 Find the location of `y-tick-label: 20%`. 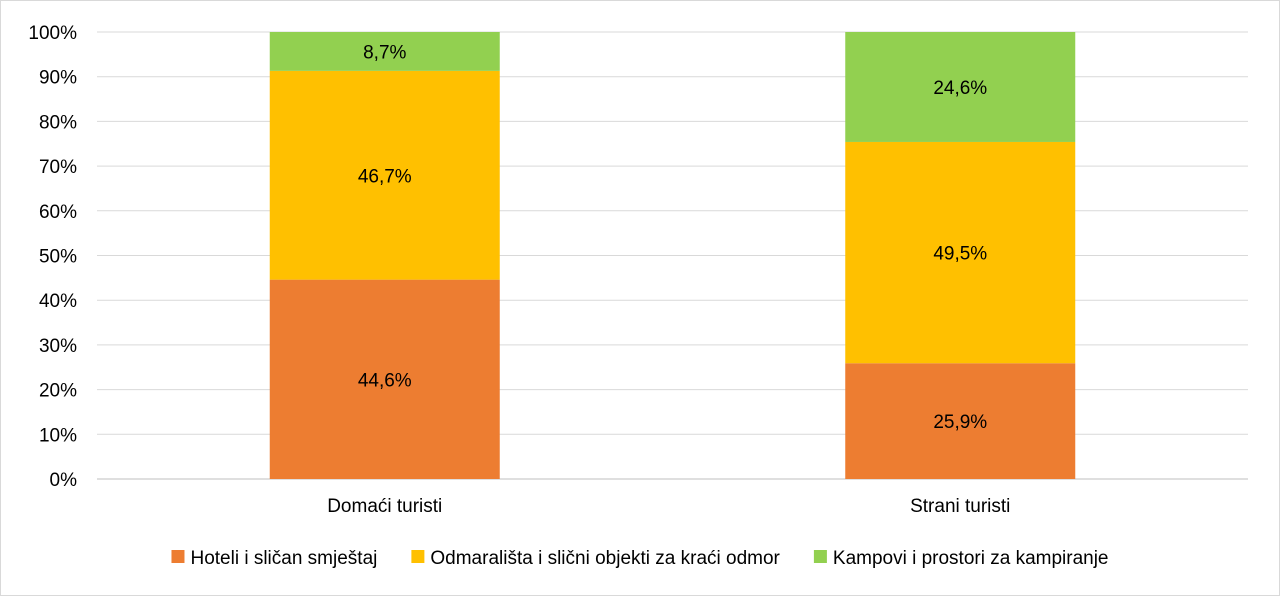

y-tick-label: 20% is located at coordinates (58, 391).